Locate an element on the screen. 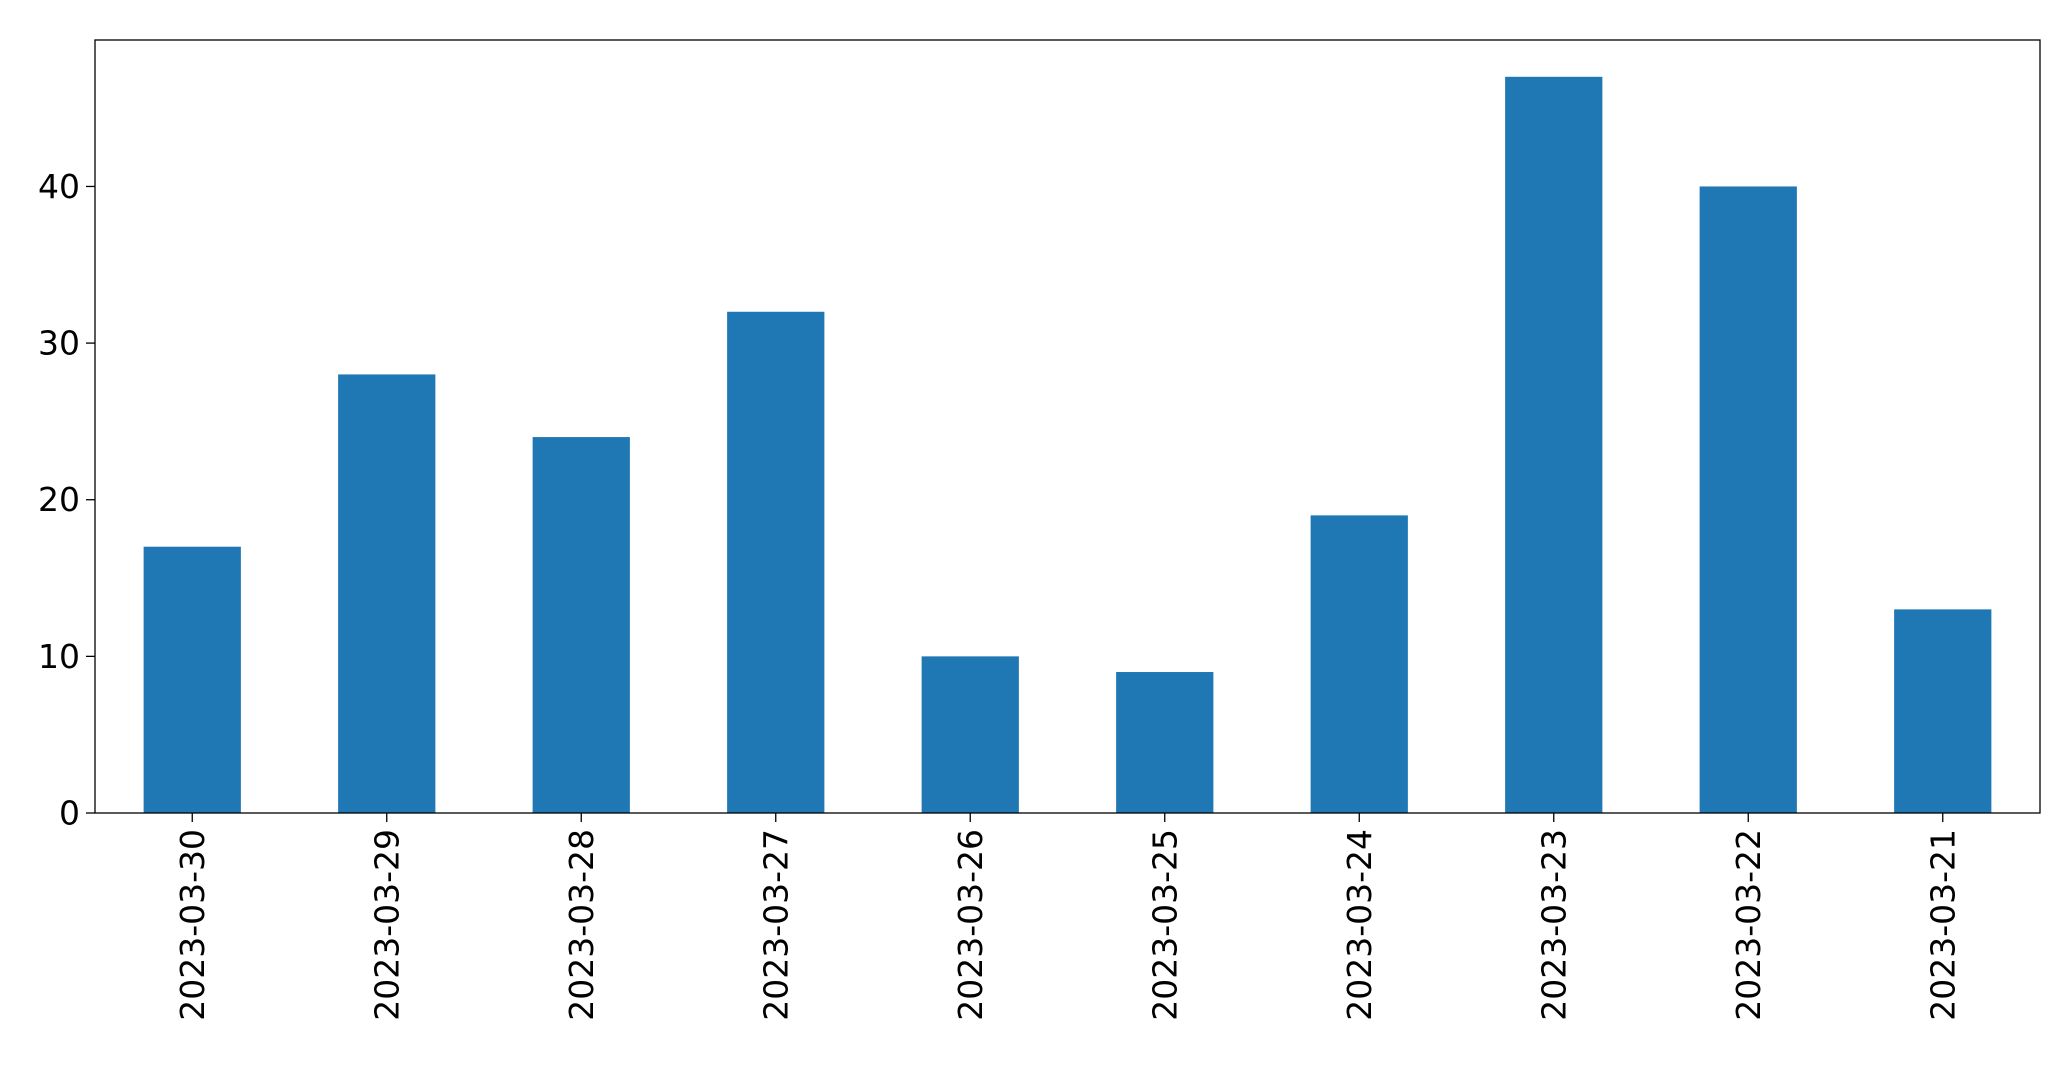 The height and width of the screenshot is (1065, 2071). y-tick-label: 10 is located at coordinates (59, 656).